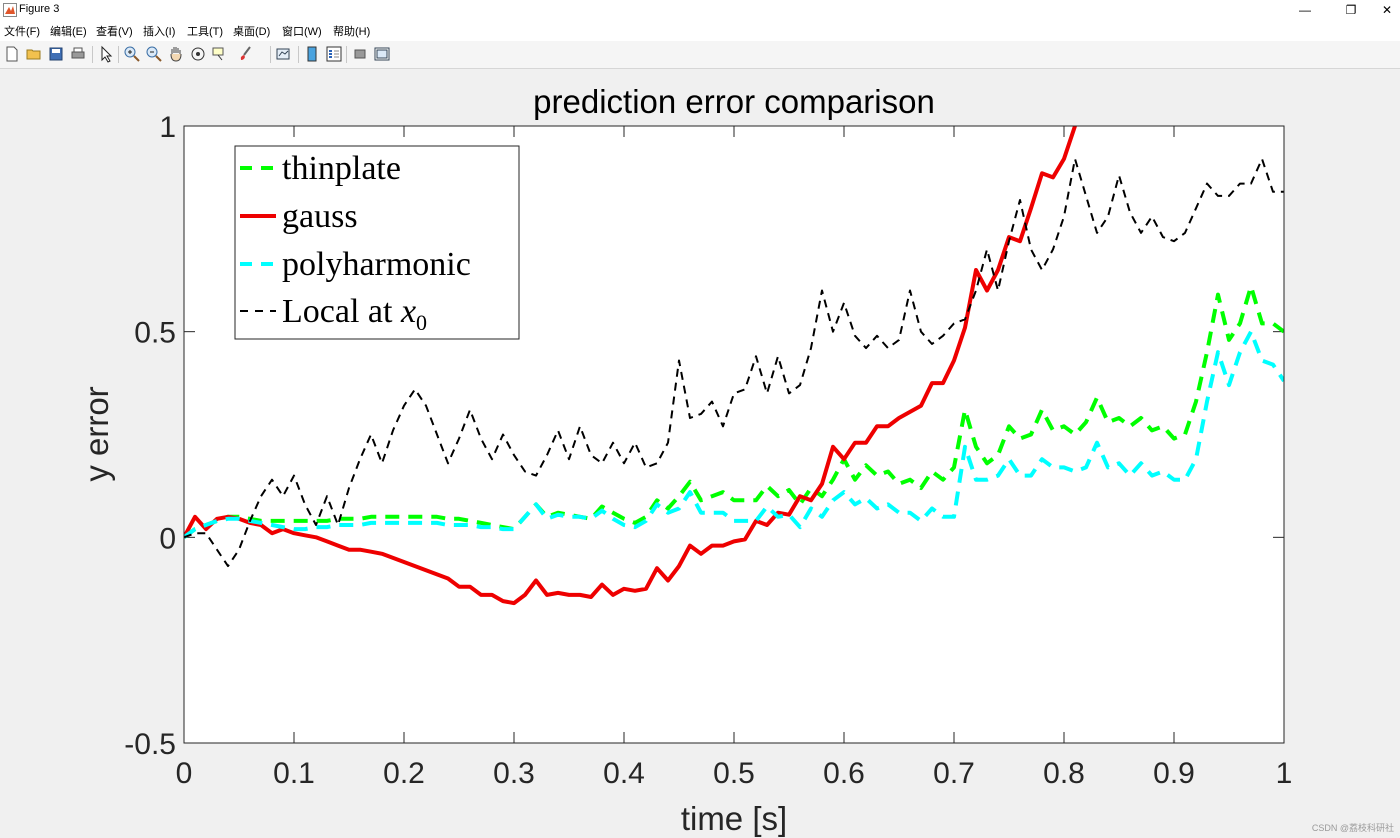  Describe the element at coordinates (700, 10) in the screenshot. I see `window-titlebar: Figure 3 — ❐ ✕` at that location.